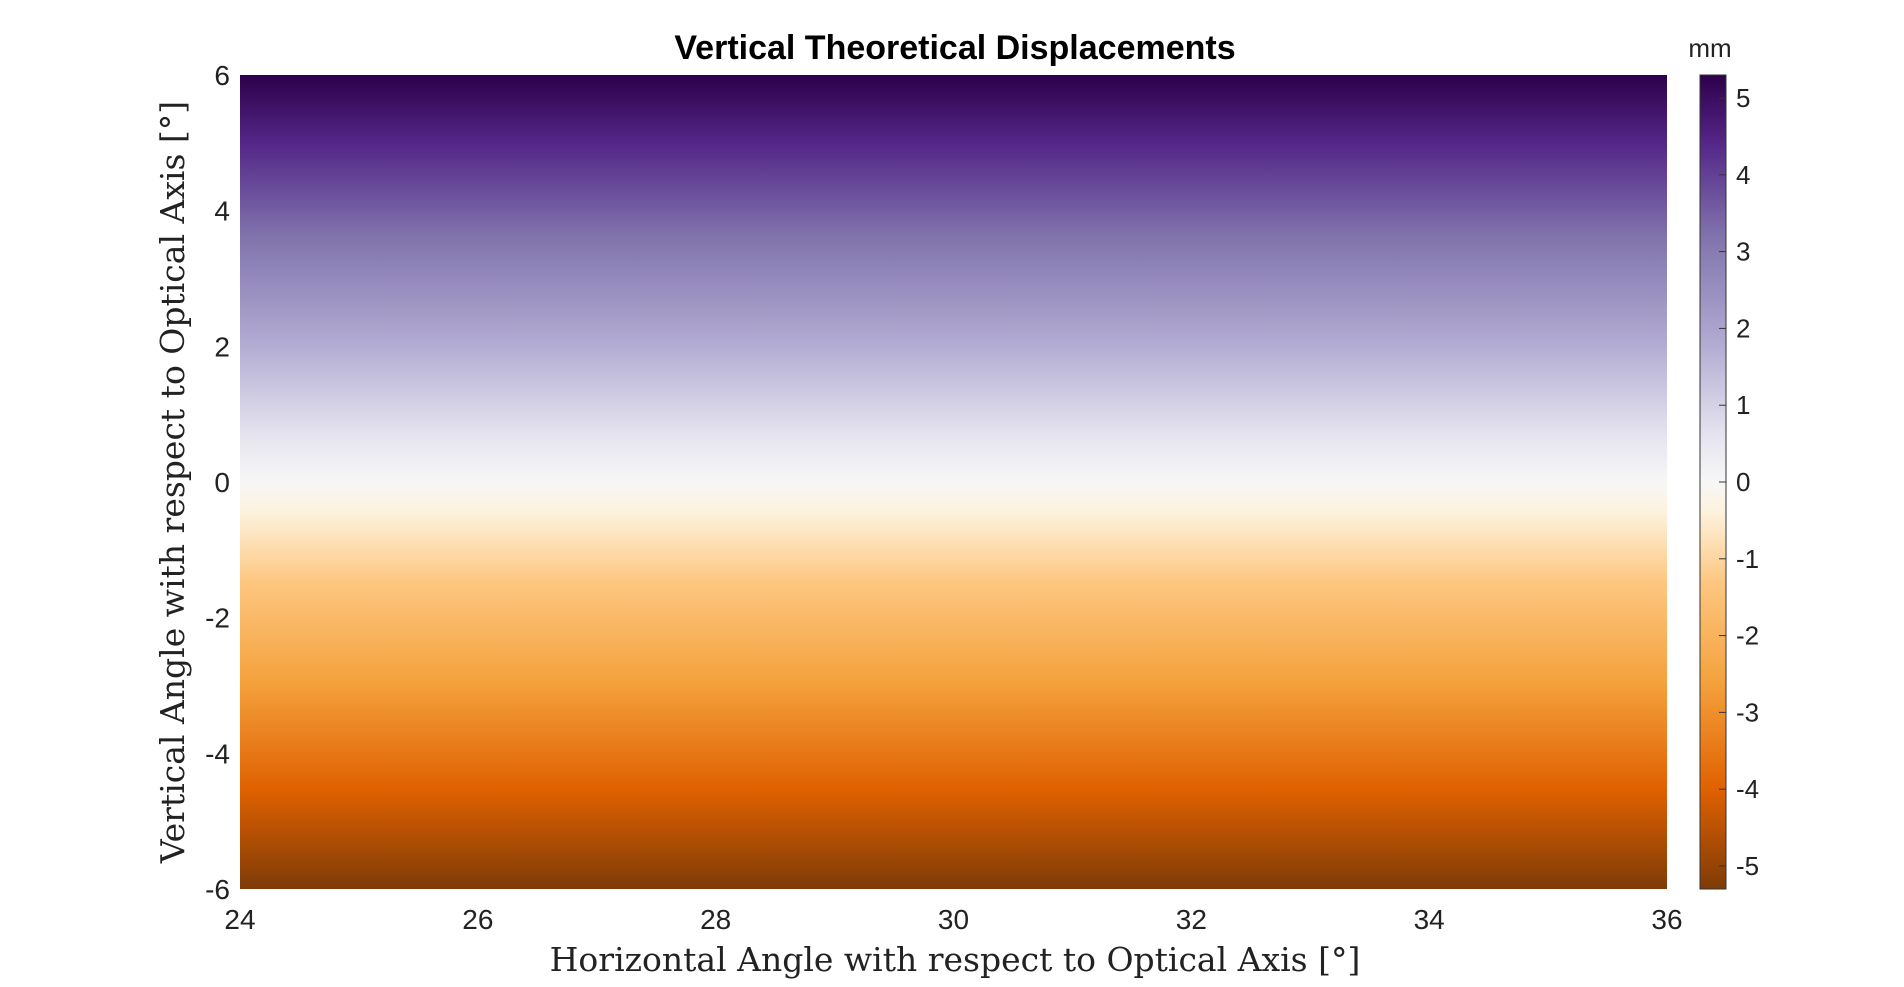 This screenshot has height=987, width=1904. What do you see at coordinates (1743, 252) in the screenshot?
I see `colorbar-tick-label: 3` at bounding box center [1743, 252].